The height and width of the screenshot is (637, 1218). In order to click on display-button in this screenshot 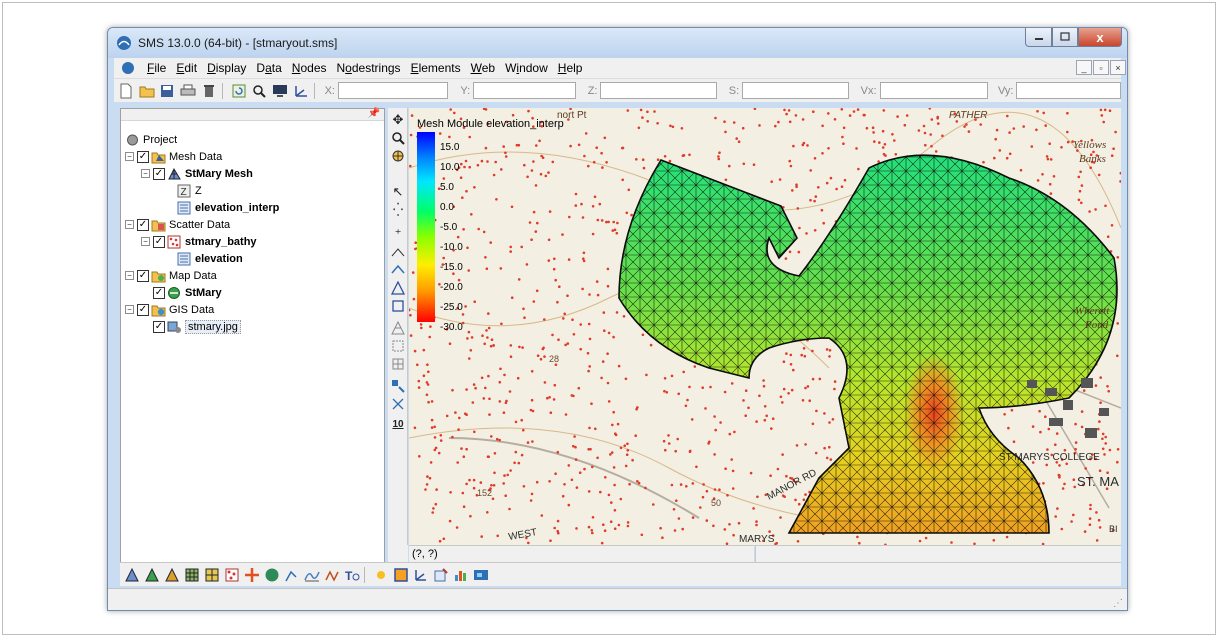, I will do `click(280, 91)`.